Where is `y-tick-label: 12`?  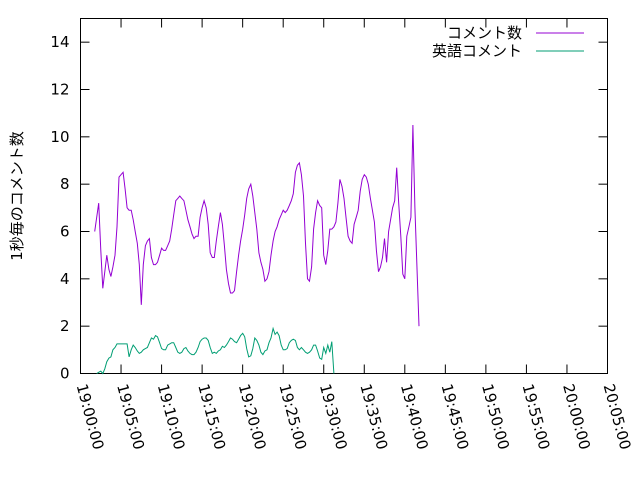 y-tick-label: 12 is located at coordinates (59, 90).